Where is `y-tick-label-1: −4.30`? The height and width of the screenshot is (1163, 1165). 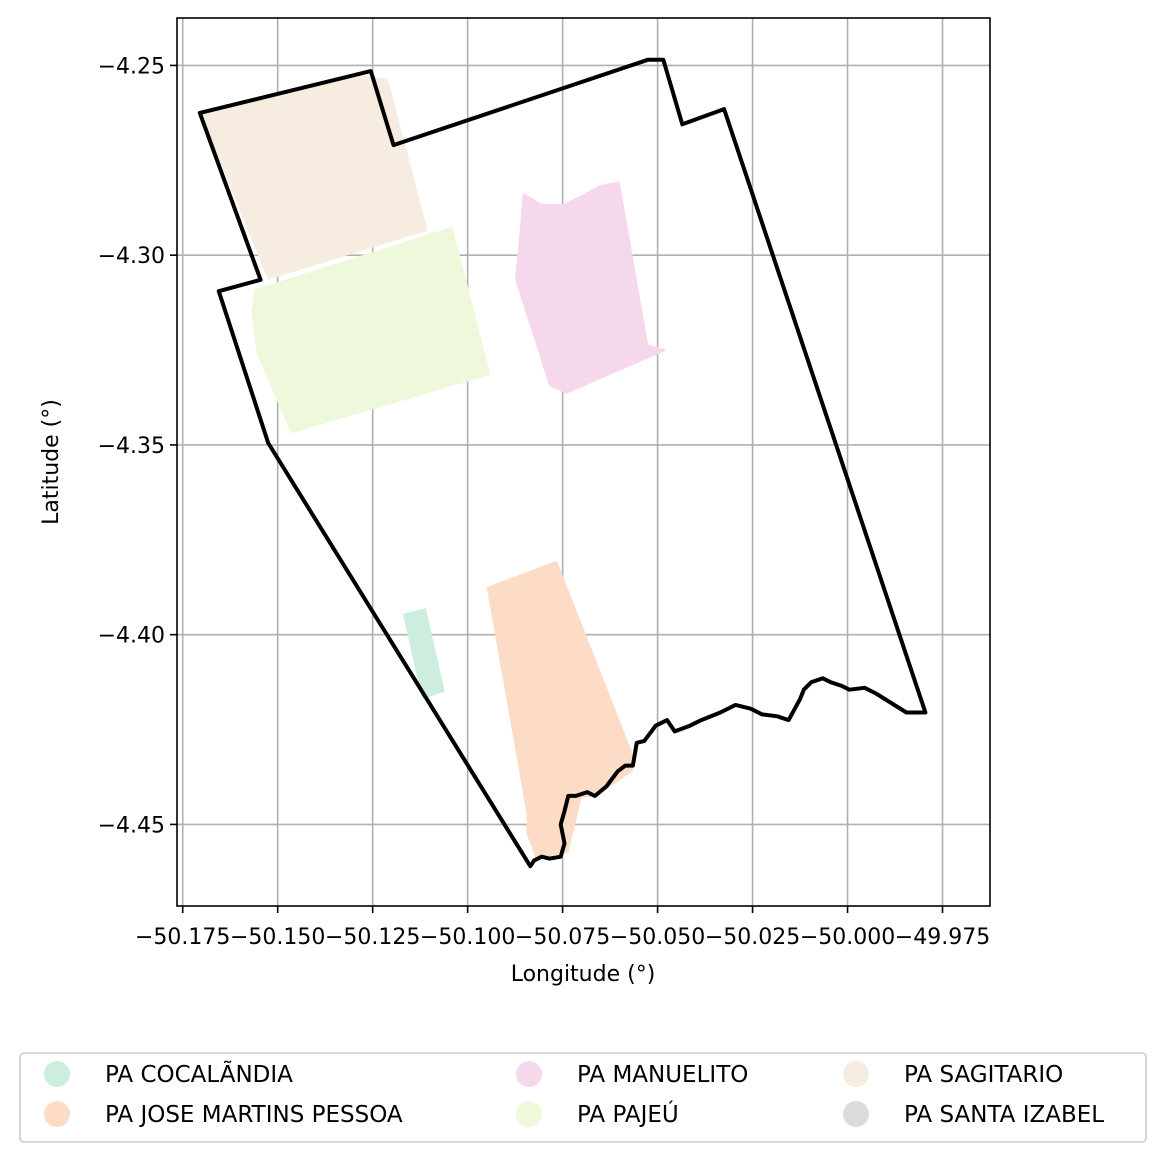 y-tick-label-1: −4.30 is located at coordinates (131, 256).